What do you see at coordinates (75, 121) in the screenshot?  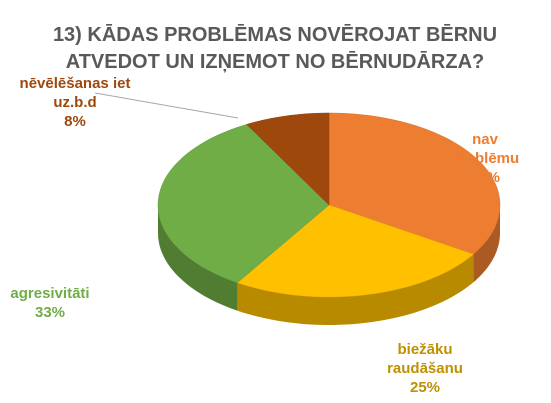 I see `value-label: 8%` at bounding box center [75, 121].